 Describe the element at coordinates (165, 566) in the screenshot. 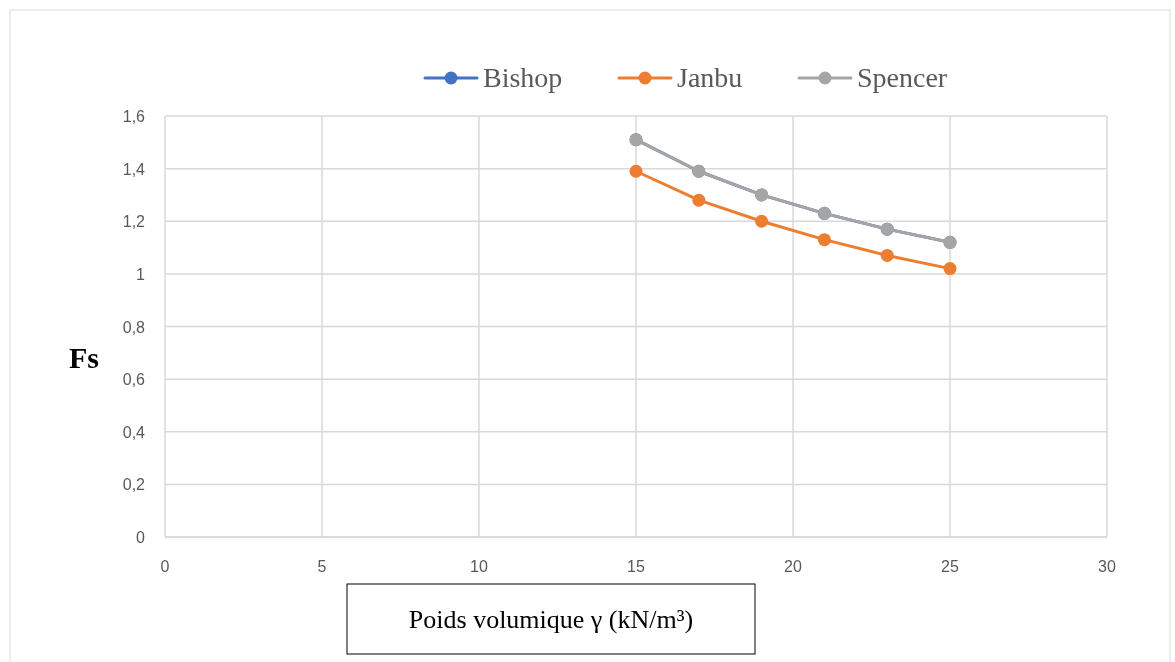

I see `x-tick-label: 0` at that location.